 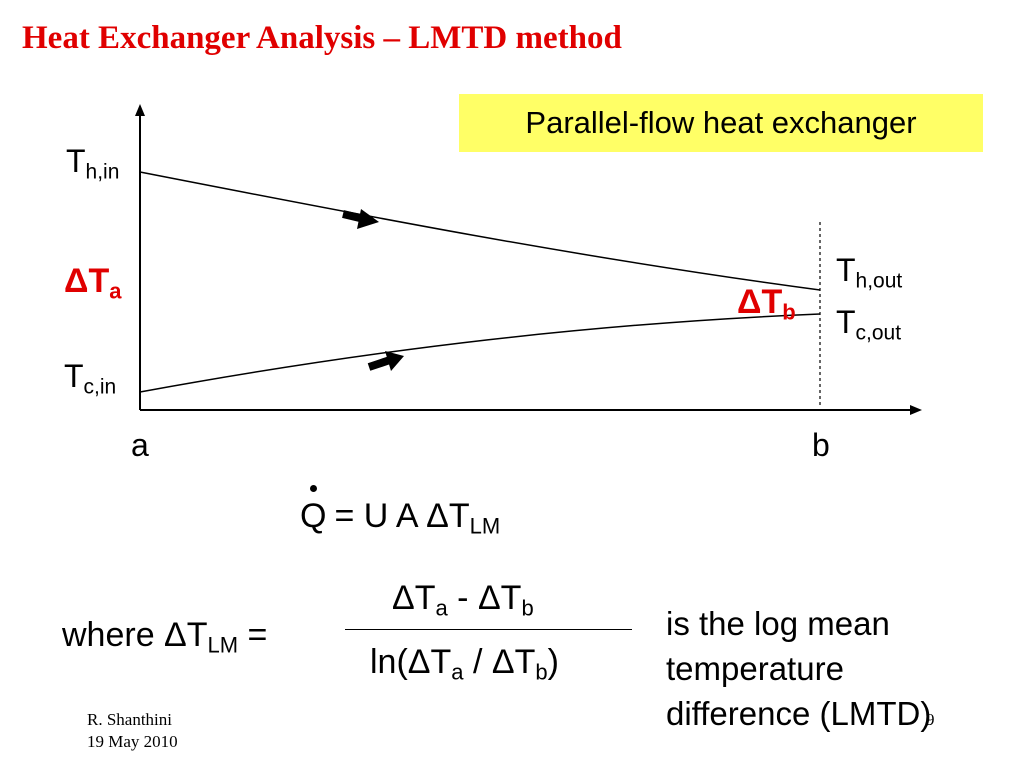 I want to click on delta-t-a-label: ΔTa, so click(x=93, y=283).